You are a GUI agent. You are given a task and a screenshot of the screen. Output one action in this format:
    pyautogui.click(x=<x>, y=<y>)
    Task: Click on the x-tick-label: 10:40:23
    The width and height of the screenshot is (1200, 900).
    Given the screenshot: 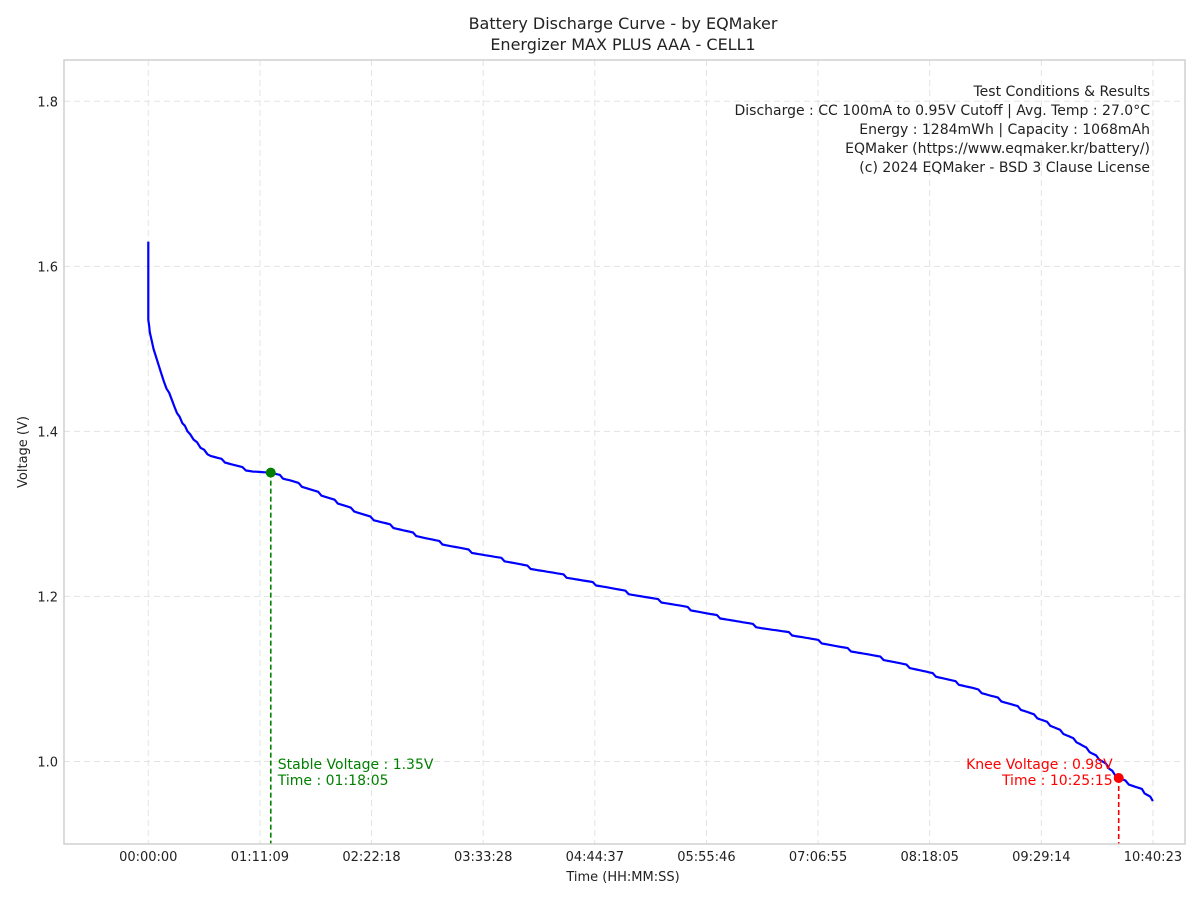 What is the action you would take?
    pyautogui.click(x=1153, y=857)
    